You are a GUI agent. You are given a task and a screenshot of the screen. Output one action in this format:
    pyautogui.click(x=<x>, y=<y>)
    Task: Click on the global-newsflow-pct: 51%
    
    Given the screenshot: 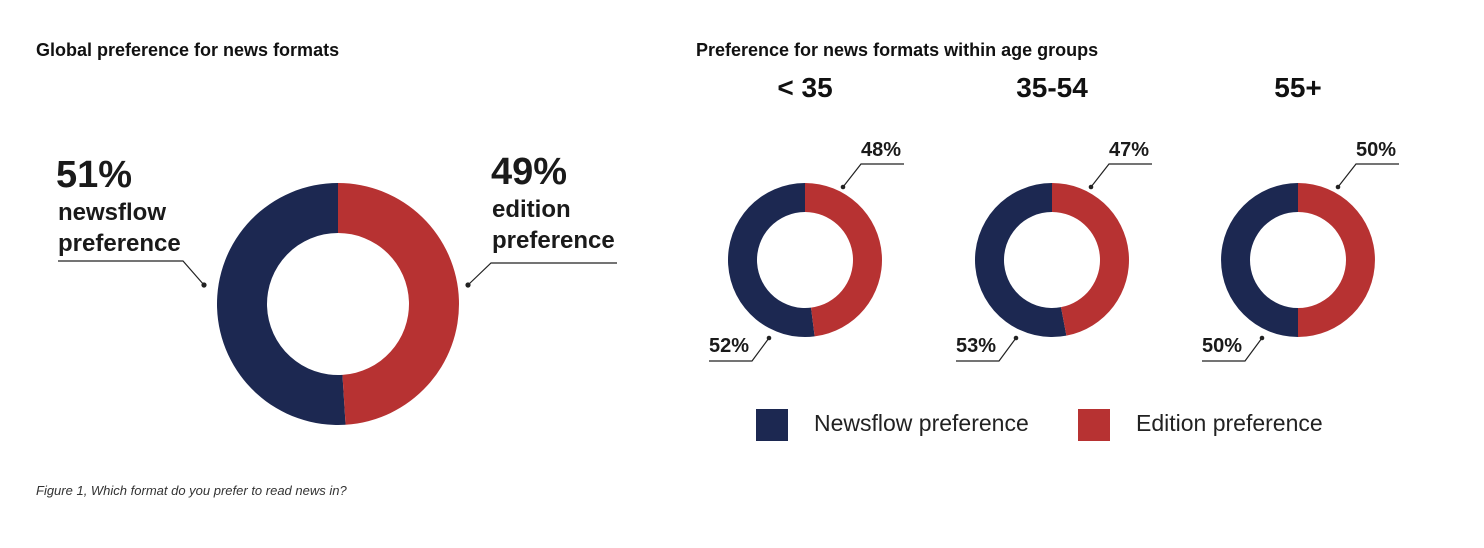 What is the action you would take?
    pyautogui.click(x=94, y=175)
    